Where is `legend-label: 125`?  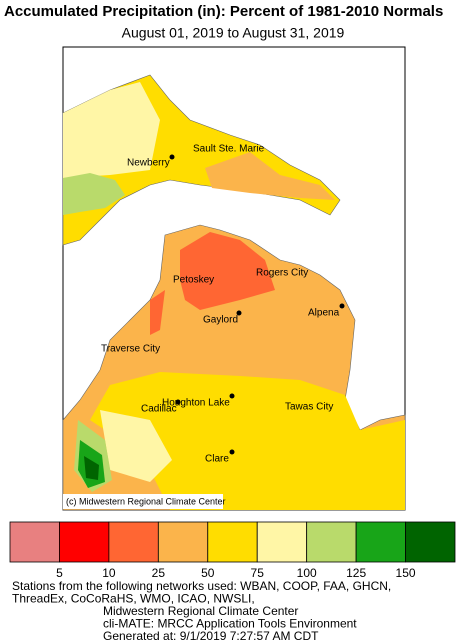 legend-label: 125 is located at coordinates (356, 573).